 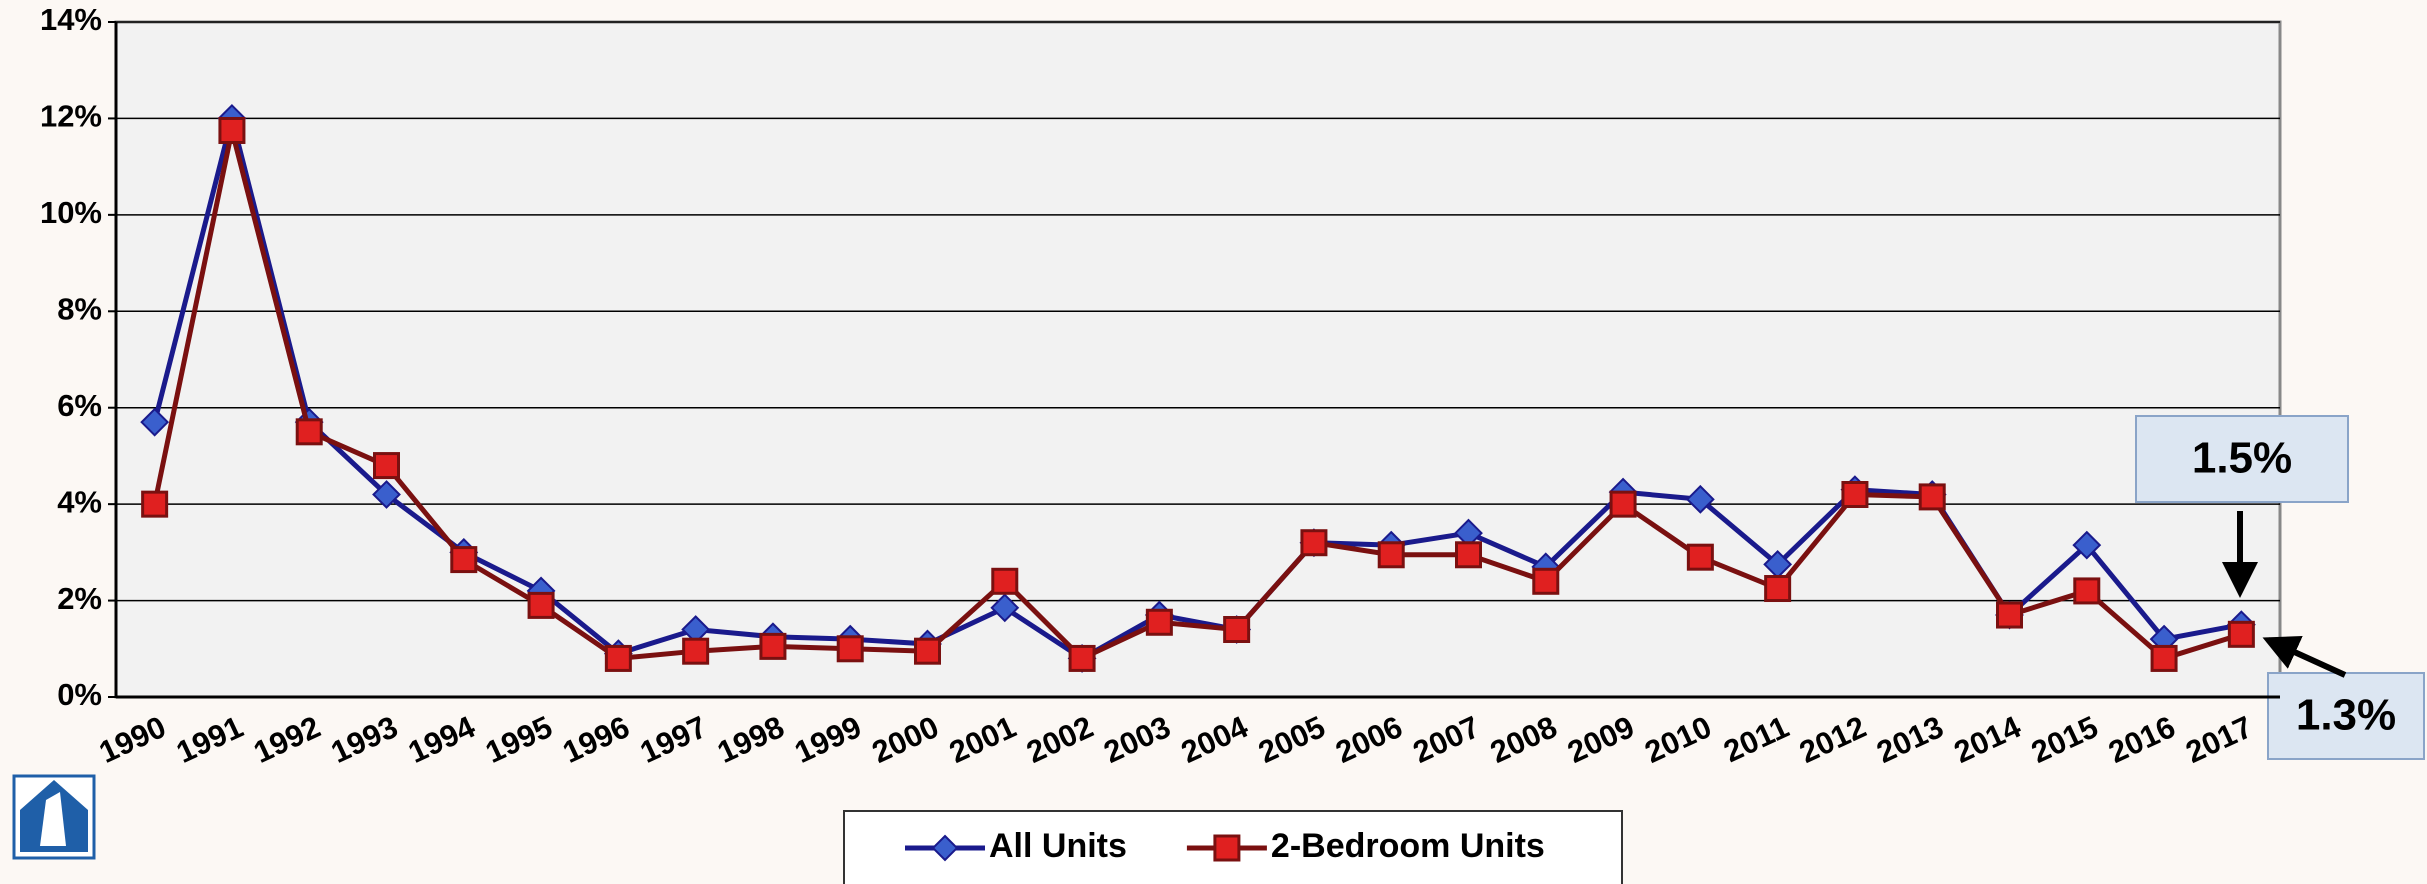 What do you see at coordinates (2304, 657) in the screenshot?
I see `arrow` at bounding box center [2304, 657].